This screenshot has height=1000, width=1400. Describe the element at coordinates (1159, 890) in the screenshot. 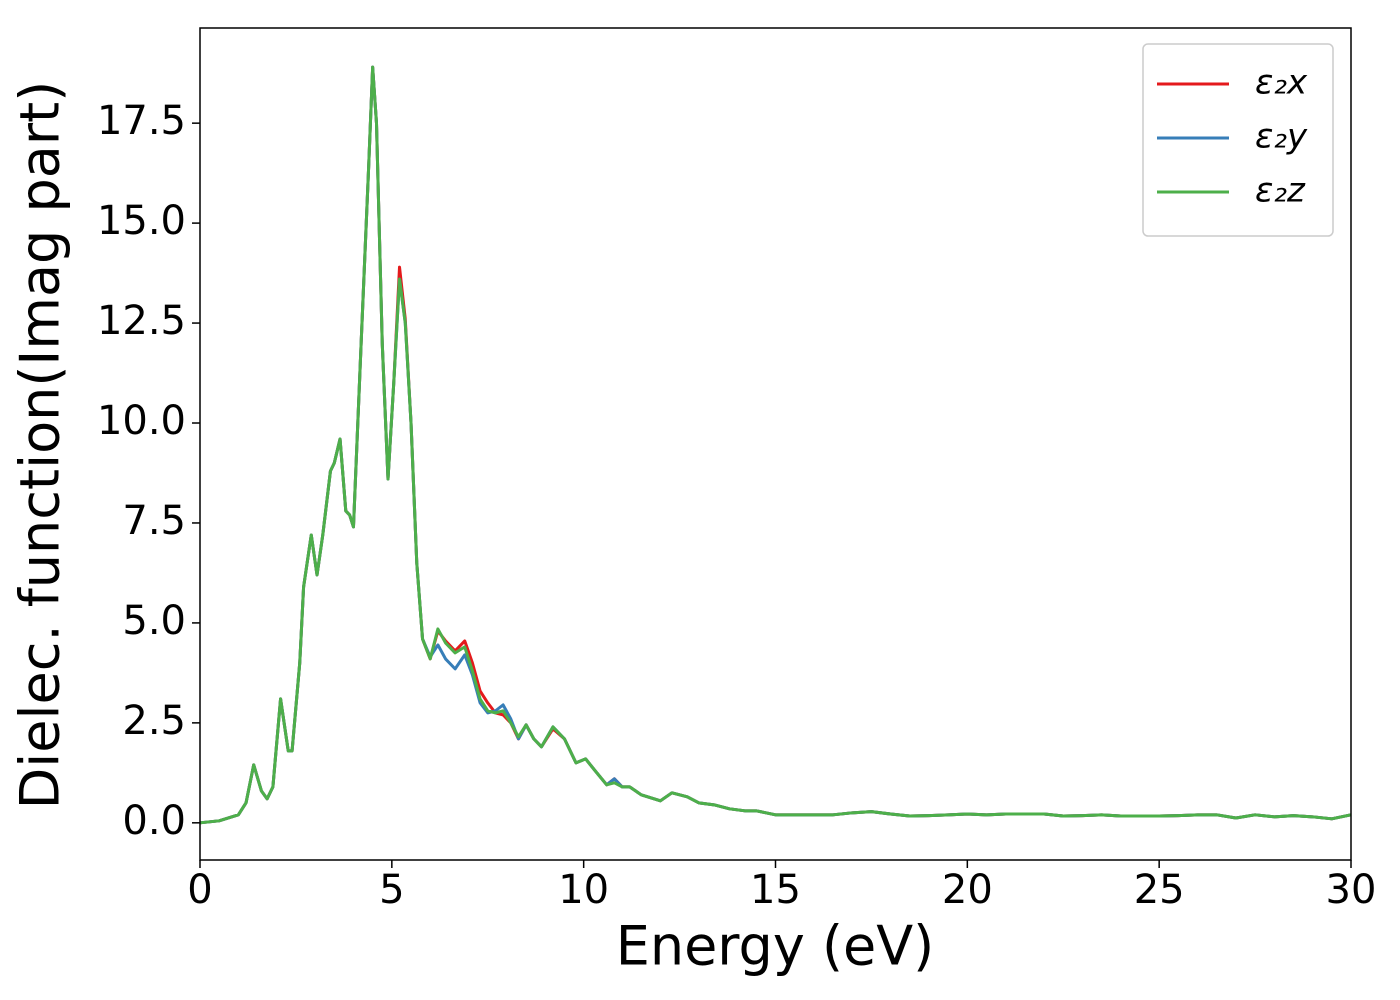

I see `x-tick-label: 25` at that location.